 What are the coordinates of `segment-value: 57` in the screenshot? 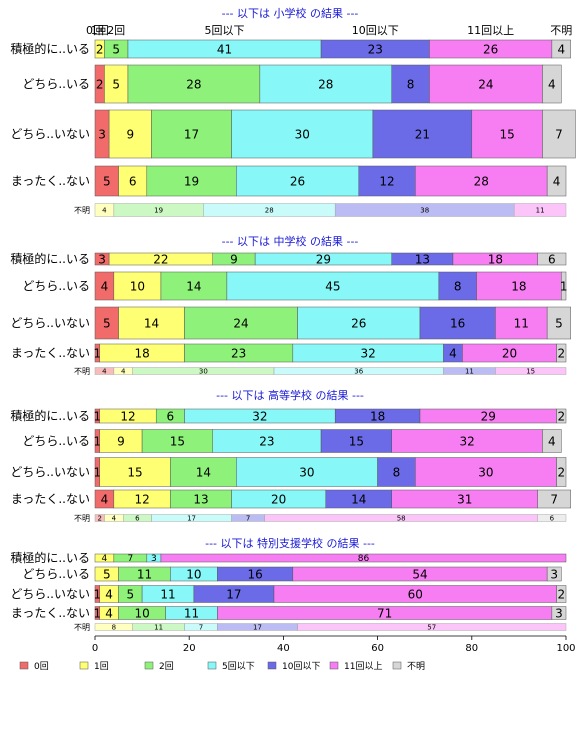 It's located at (431, 628).